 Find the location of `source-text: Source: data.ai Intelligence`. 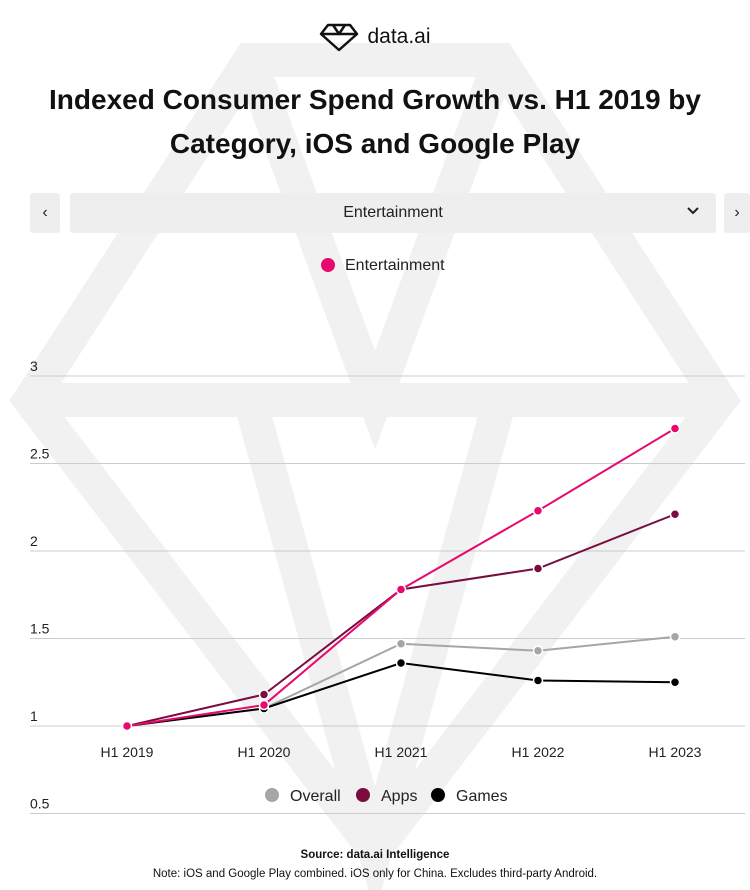

source-text: Source: data.ai Intelligence is located at coordinates (375, 855).